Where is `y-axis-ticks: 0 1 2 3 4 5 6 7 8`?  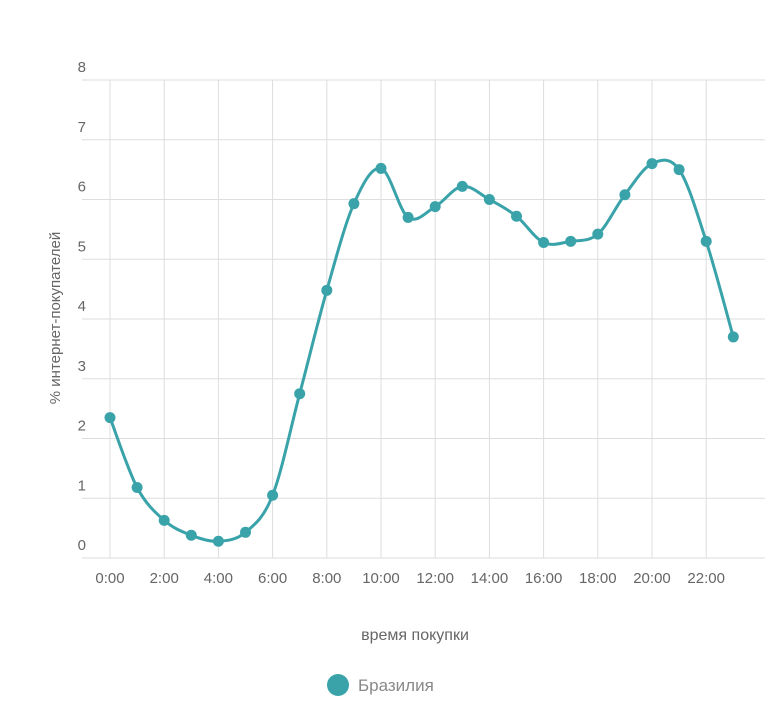
y-axis-ticks: 0 1 2 3 4 5 6 7 8 is located at coordinates (82, 306).